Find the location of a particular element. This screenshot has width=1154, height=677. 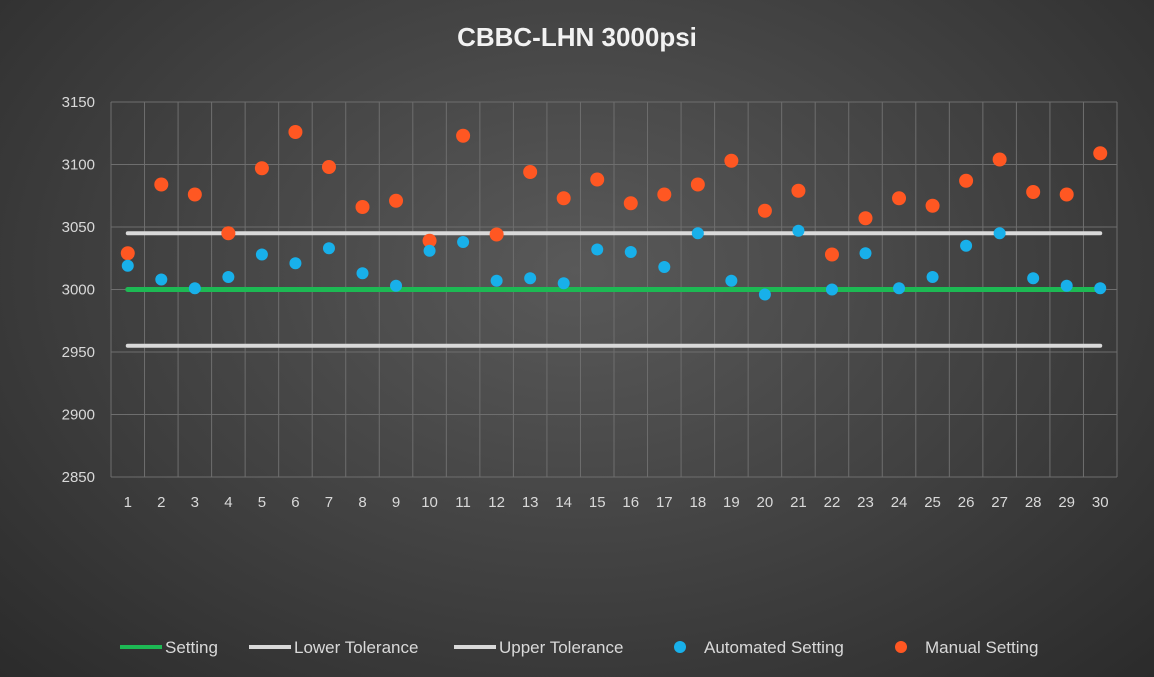

x-tick-label: 23 is located at coordinates (865, 502).